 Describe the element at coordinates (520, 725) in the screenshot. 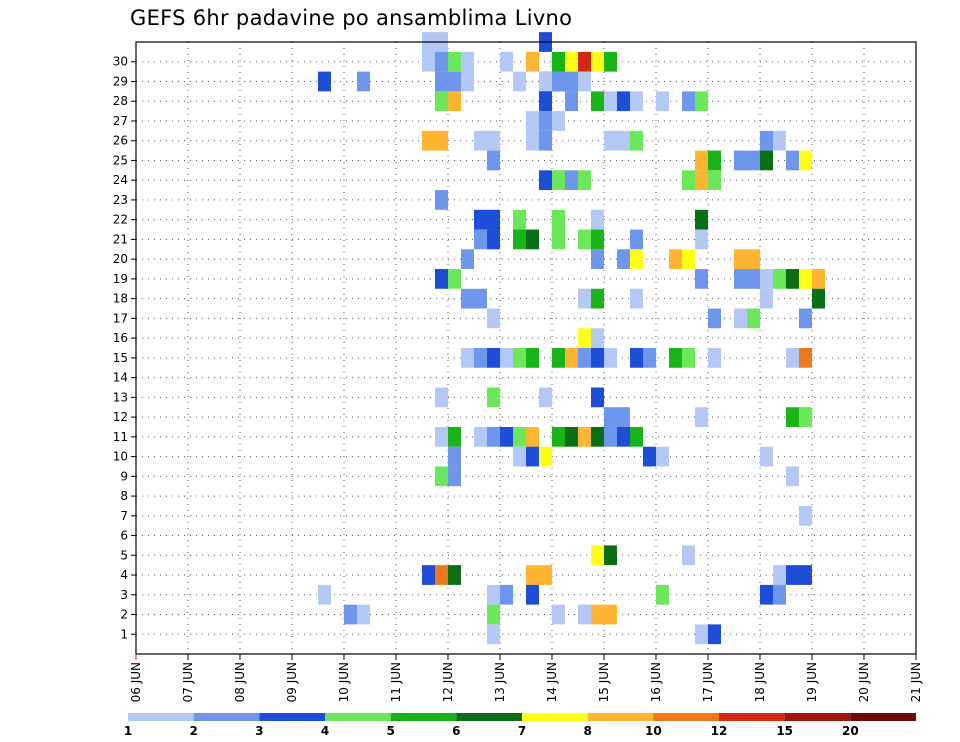

I see `colorbar: 1 2 3 4 5 6 7 8 10 12 15 20` at that location.